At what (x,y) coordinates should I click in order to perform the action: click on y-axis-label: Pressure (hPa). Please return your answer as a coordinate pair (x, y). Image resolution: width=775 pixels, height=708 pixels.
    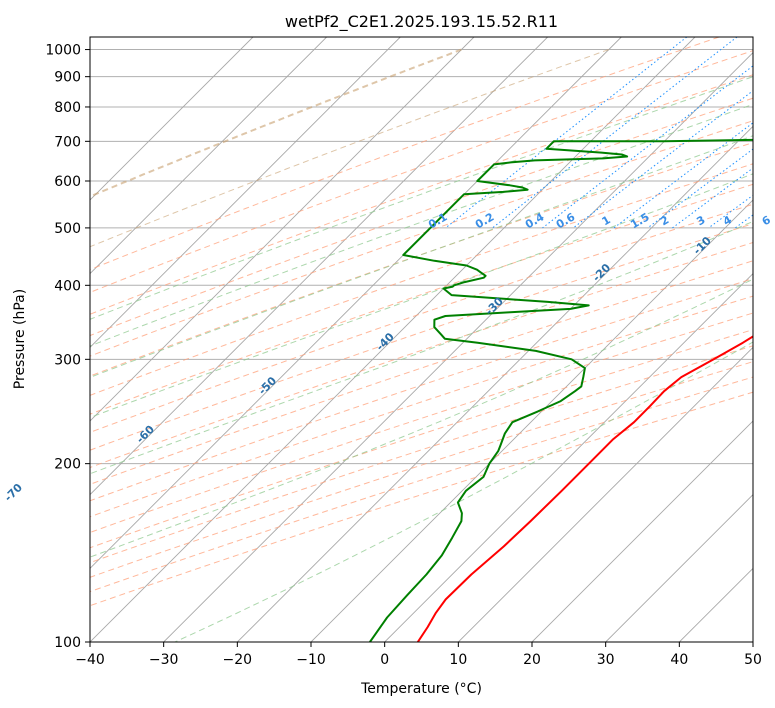
    Looking at the image, I should click on (20, 339).